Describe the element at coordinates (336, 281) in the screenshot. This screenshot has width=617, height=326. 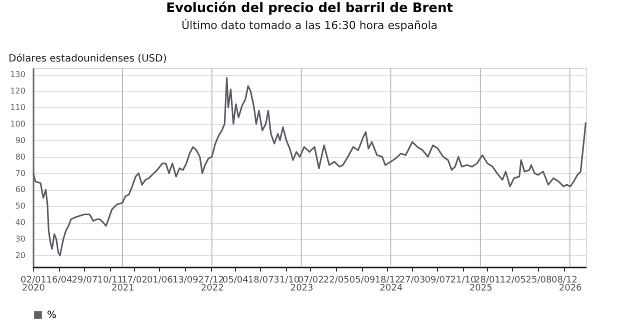
I see `x-tick-label: 22/05` at that location.